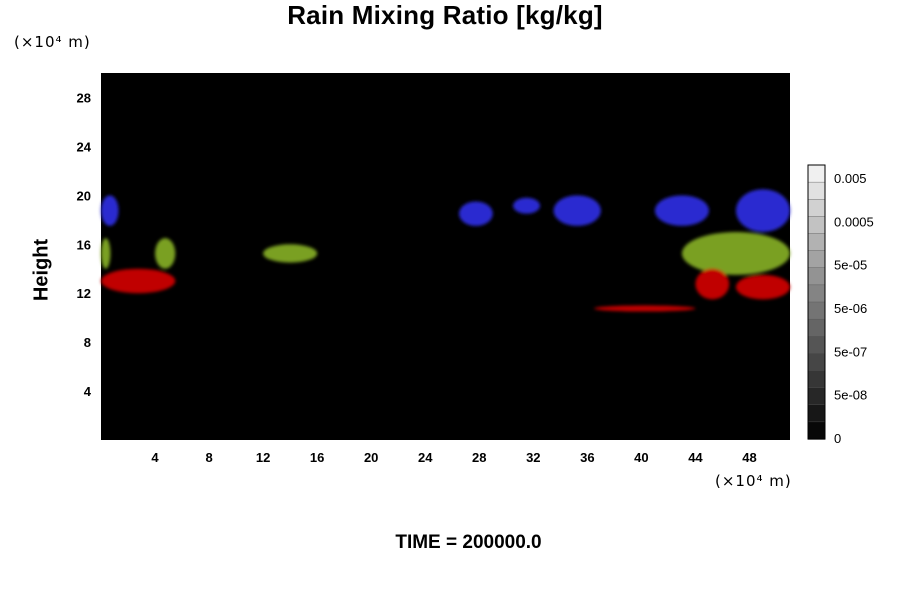  Describe the element at coordinates (317, 457) in the screenshot. I see `x-tick-label: 16` at that location.